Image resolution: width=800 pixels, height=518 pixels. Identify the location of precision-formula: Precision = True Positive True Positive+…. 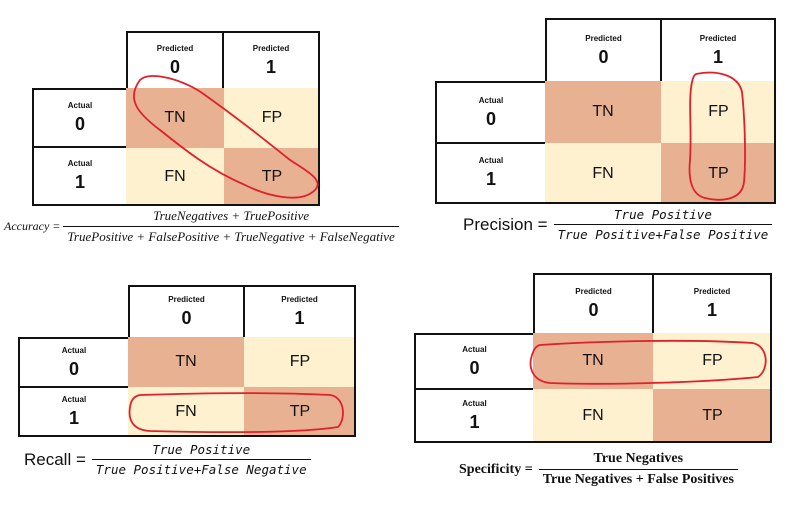
(618, 224).